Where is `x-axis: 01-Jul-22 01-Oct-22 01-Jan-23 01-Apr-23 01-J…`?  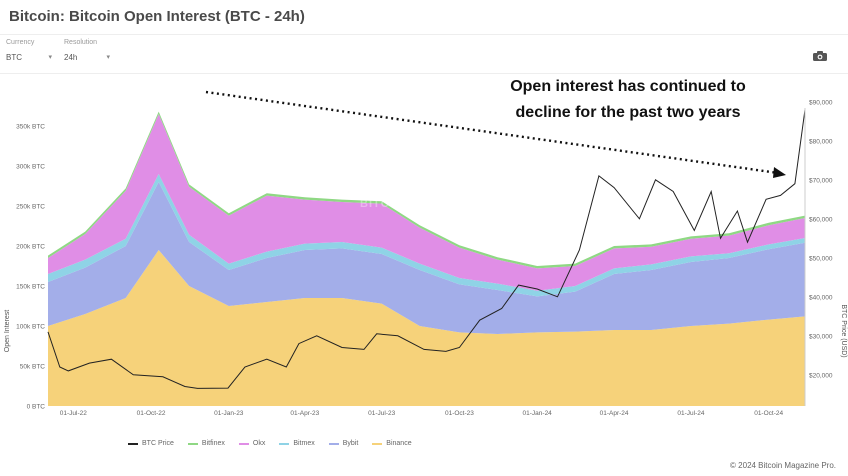 x-axis: 01-Jul-22 01-Oct-22 01-Jan-23 01-Apr-23 01-J… is located at coordinates (422, 413).